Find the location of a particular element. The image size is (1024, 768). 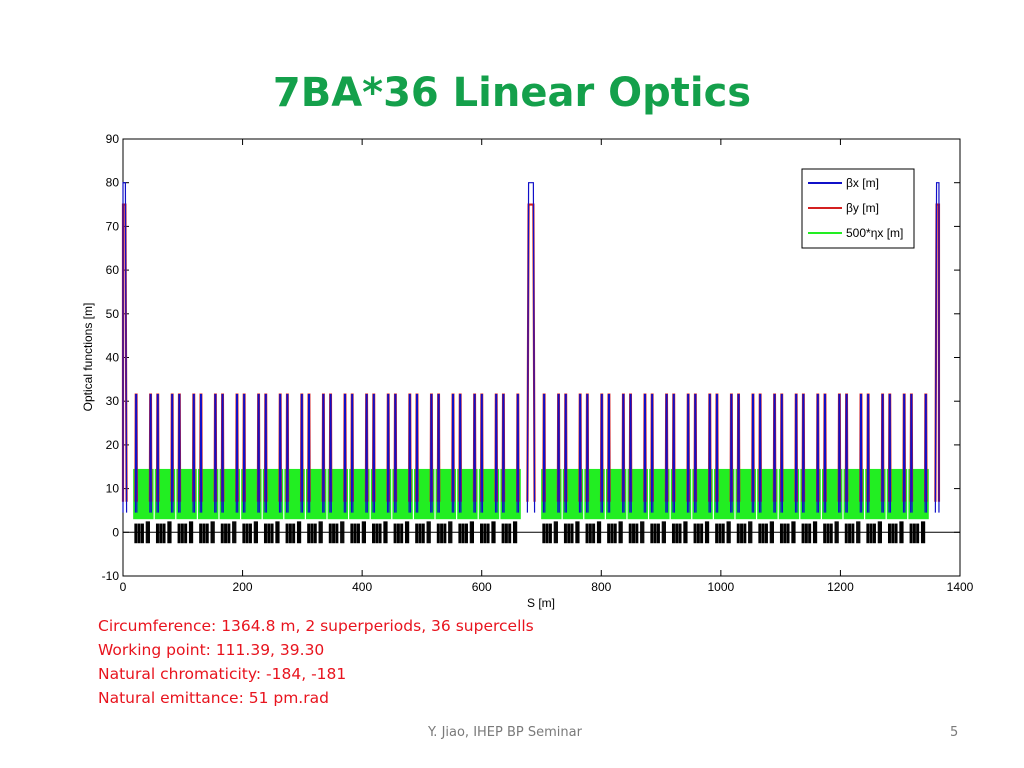

chromaticity-note: Natural chromaticity: -184, -181 is located at coordinates (222, 674).